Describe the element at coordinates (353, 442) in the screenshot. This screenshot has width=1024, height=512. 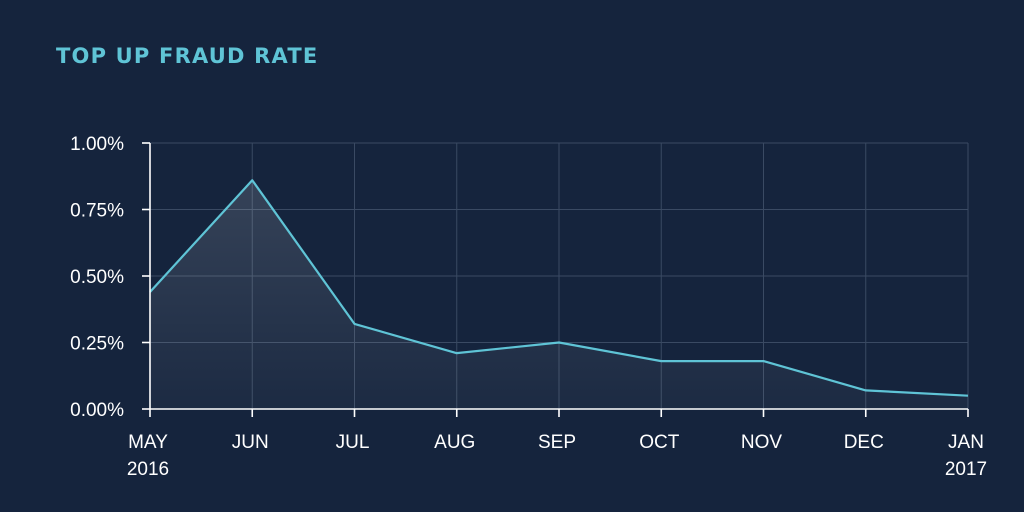
I see `x-tick-label: JUL` at that location.